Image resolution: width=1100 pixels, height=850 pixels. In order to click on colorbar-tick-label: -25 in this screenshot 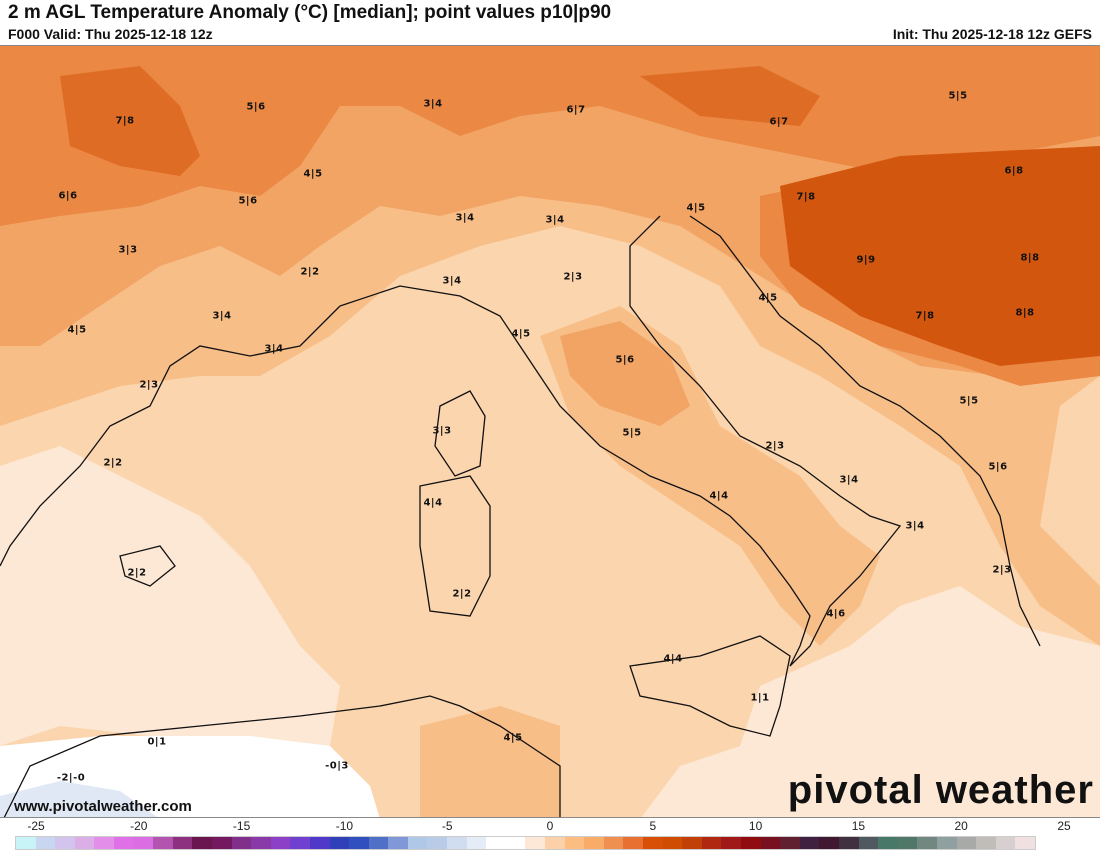, I will do `click(36, 826)`.